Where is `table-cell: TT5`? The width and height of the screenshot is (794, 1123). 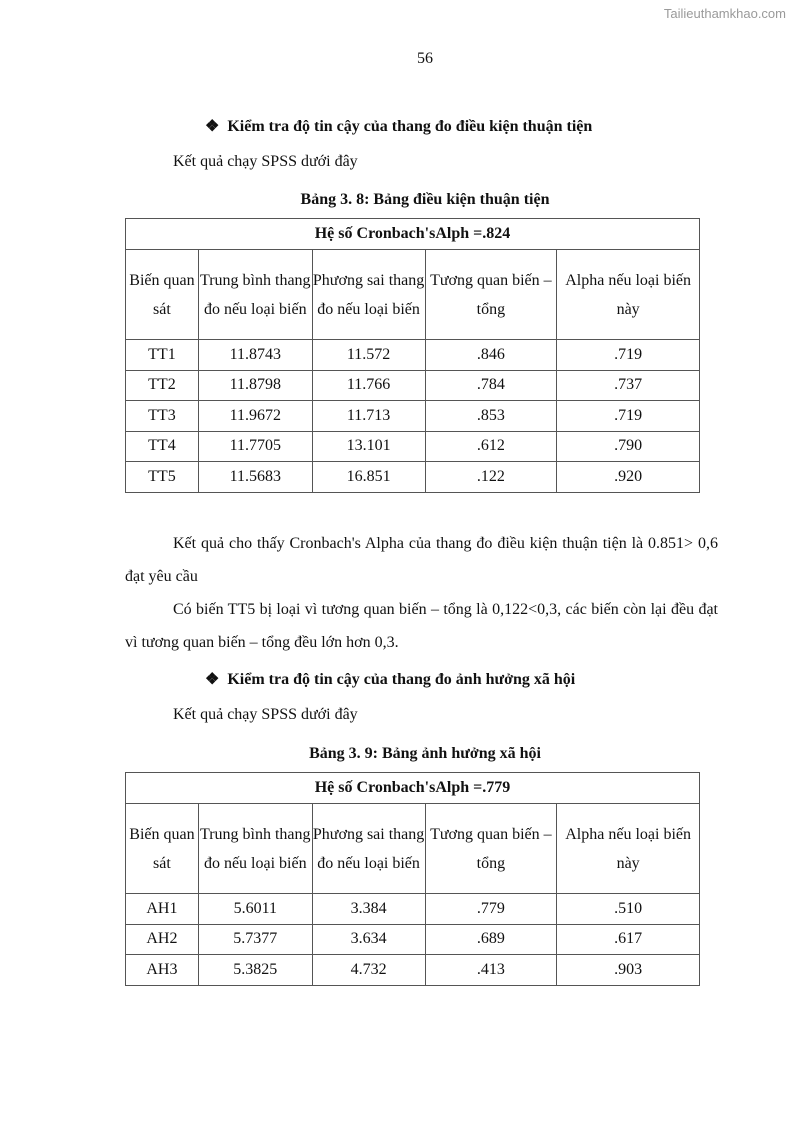
table-cell: TT5 is located at coordinates (162, 477).